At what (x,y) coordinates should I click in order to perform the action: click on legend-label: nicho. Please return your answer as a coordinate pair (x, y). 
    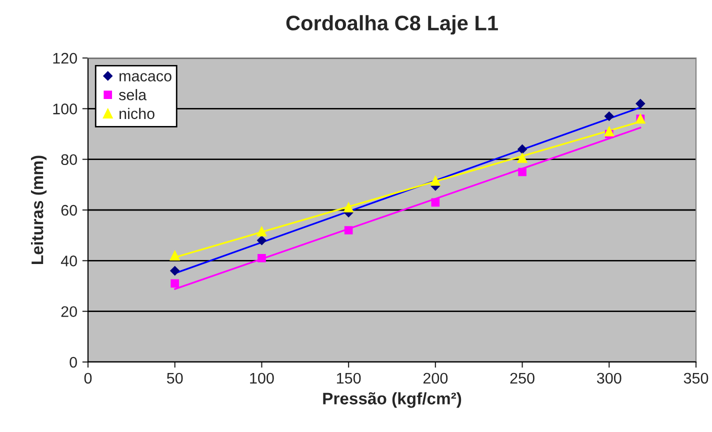
    Looking at the image, I should click on (137, 114).